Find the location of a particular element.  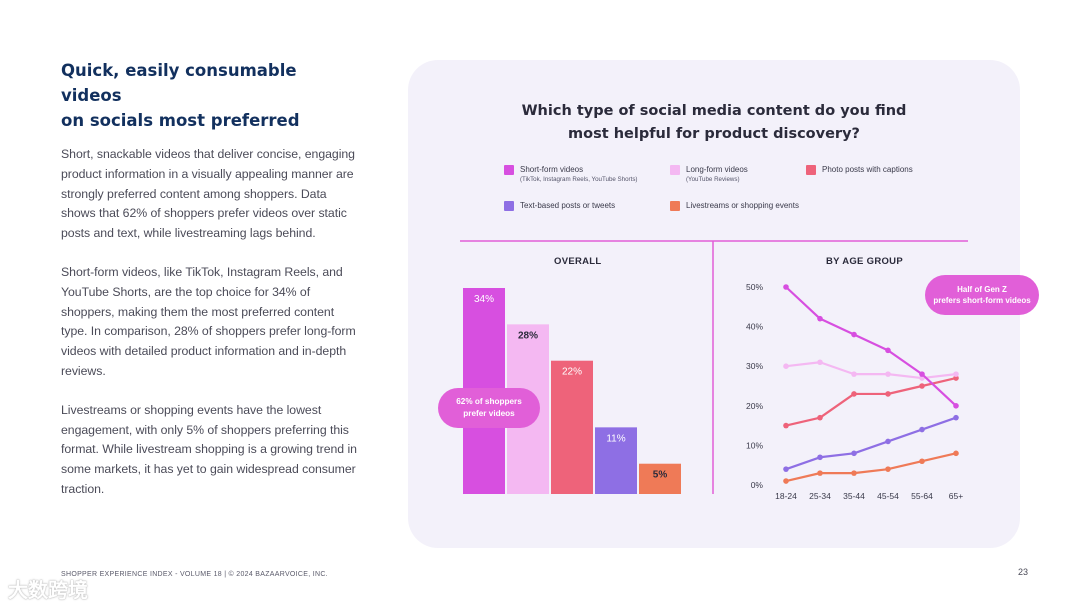

page-number: 23 is located at coordinates (1022, 572).